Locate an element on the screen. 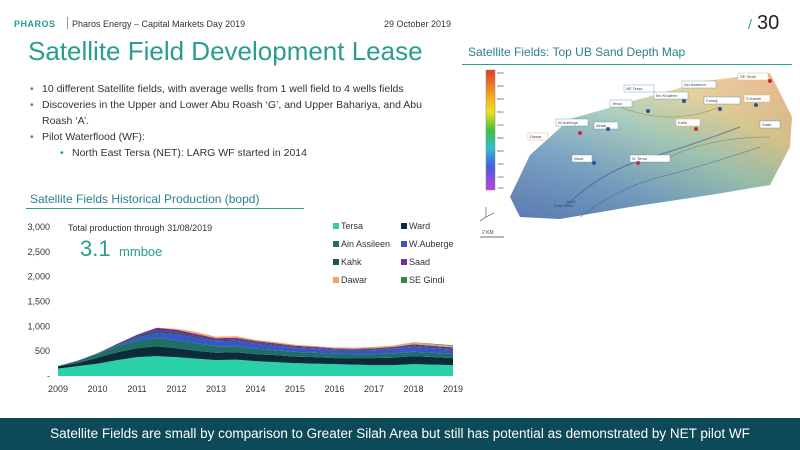 The image size is (800, 450). svg-text: 6600 is located at coordinates (500, 112).